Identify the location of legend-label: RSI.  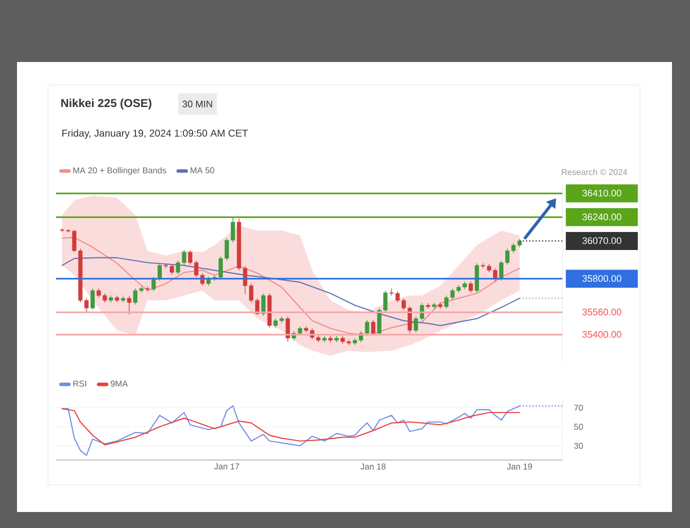
(79, 383).